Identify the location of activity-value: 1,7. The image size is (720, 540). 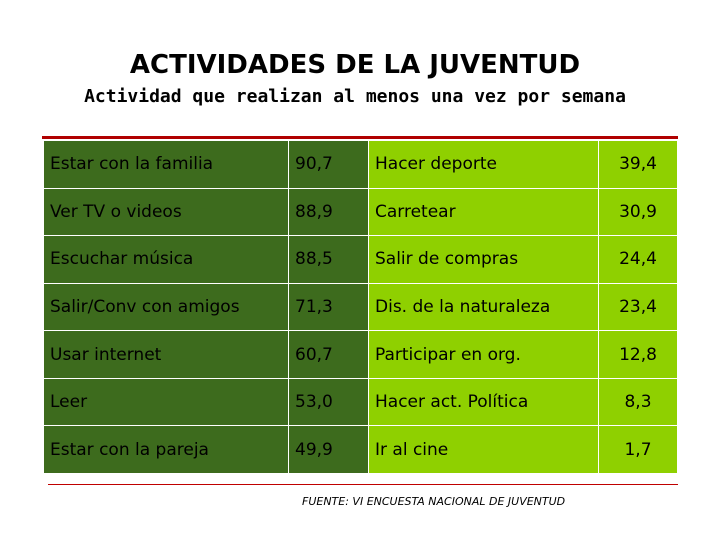
(638, 449).